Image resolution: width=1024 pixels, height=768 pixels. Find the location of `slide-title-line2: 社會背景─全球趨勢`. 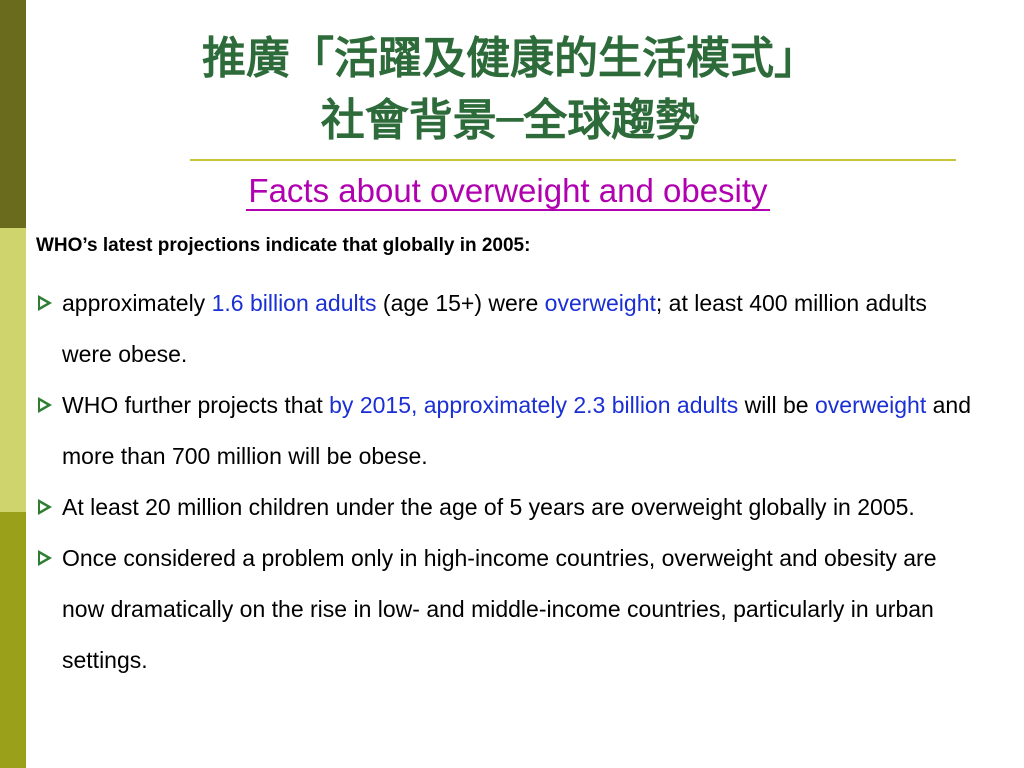

slide-title-line2: 社會背景─全球趨勢 is located at coordinates (510, 120).